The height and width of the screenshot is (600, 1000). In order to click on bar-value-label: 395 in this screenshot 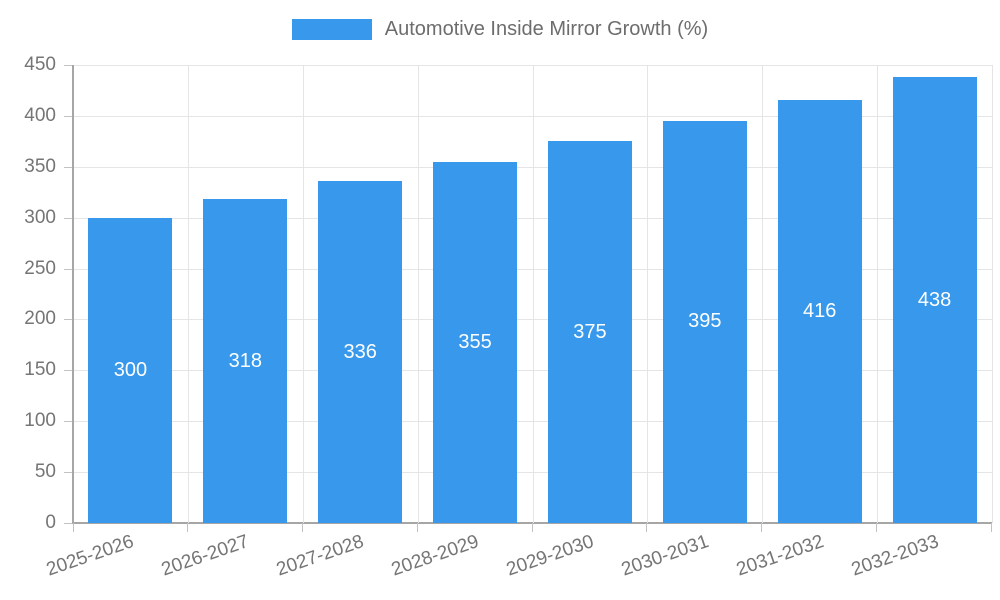, I will do `click(705, 321)`.